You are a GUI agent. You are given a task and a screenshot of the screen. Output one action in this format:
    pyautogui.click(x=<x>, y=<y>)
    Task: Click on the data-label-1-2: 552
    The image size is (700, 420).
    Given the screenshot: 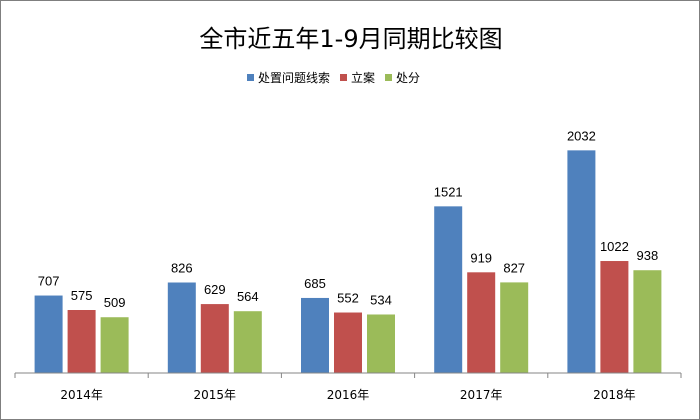 What is the action you would take?
    pyautogui.click(x=348, y=298)
    